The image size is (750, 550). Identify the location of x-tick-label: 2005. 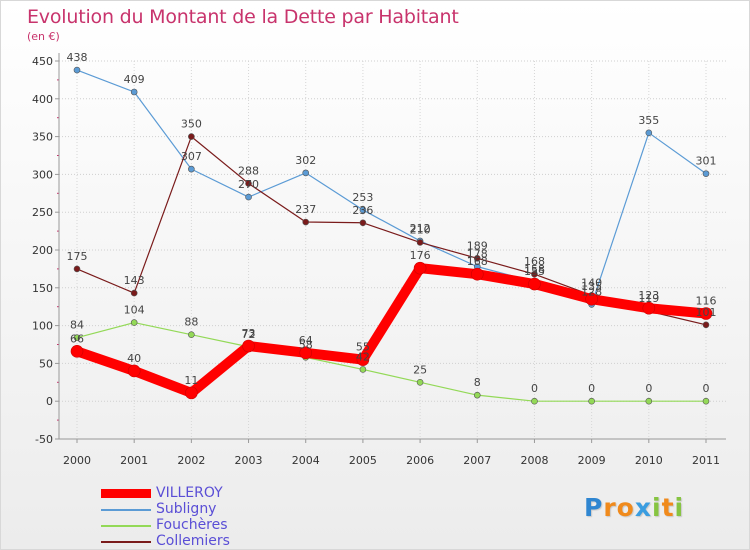
(363, 460).